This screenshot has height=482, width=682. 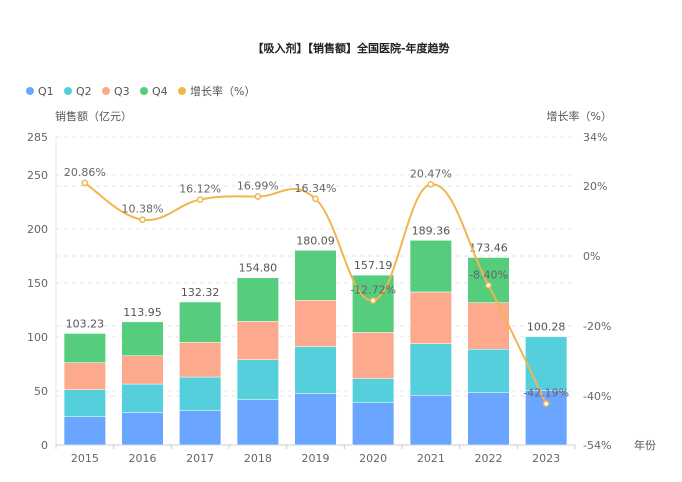 I want to click on x-tick-label: 2023, so click(x=546, y=458).